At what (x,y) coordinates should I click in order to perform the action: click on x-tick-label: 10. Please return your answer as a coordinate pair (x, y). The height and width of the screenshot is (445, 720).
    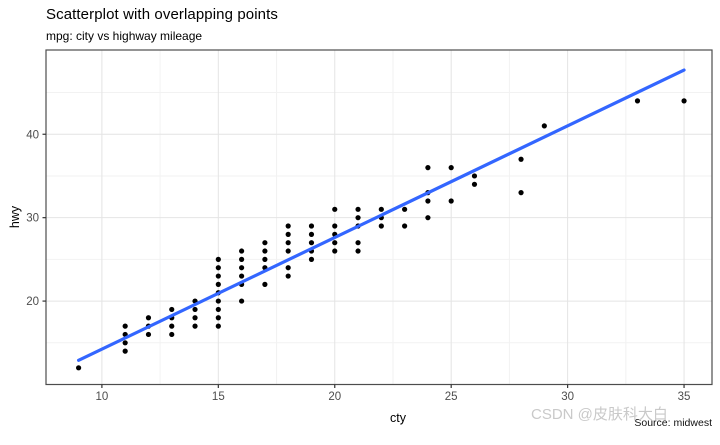
    Looking at the image, I should click on (101, 397).